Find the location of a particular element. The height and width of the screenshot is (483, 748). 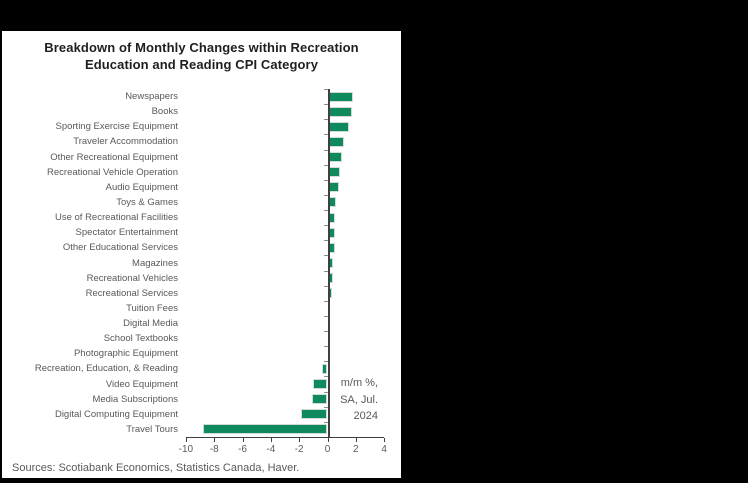

annotation-line2: SA, Jul. is located at coordinates (359, 399).